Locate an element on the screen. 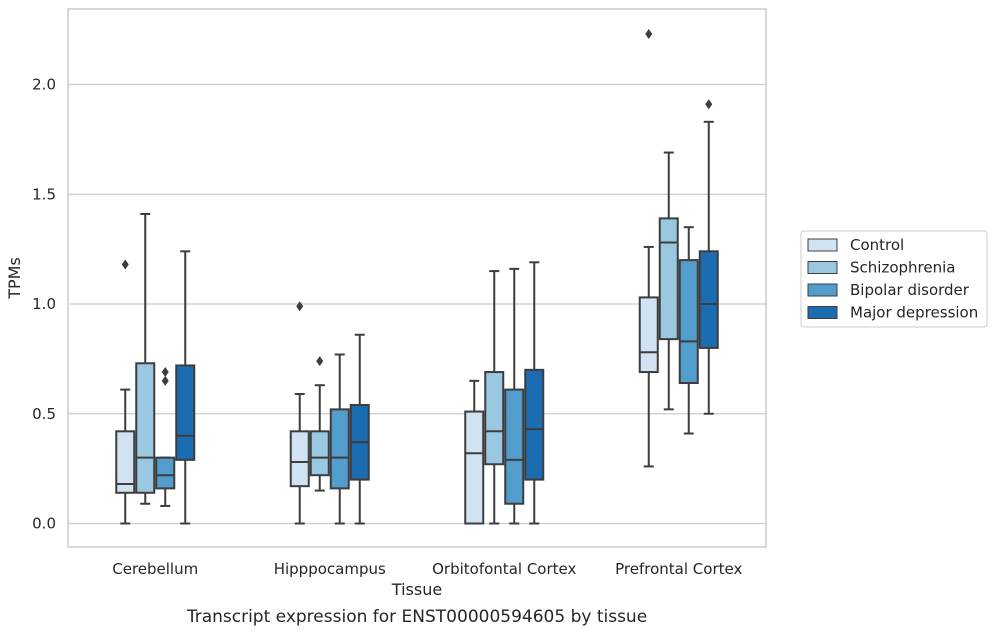 This screenshot has width=997, height=634. legend-label: Schizophrenia is located at coordinates (902, 268).